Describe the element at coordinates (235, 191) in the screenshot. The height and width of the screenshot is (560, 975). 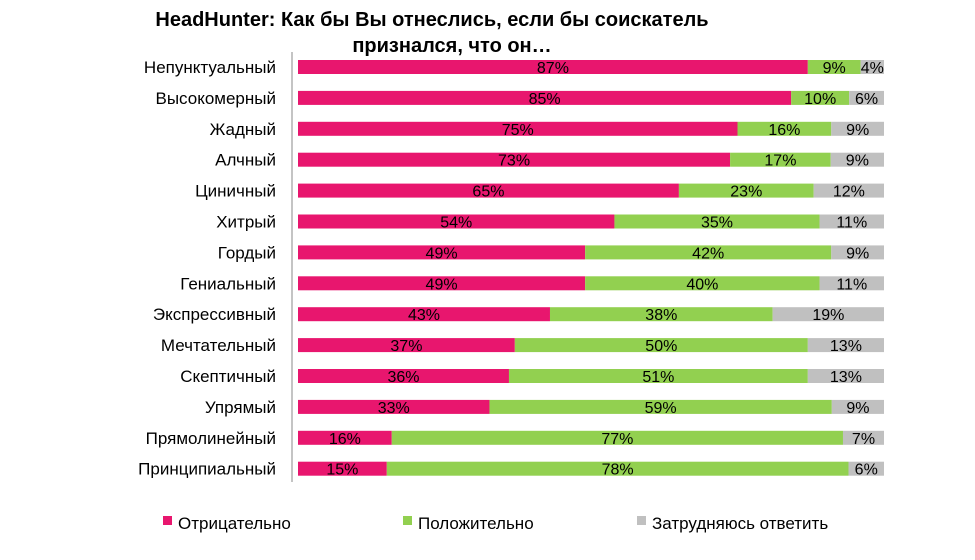
I see `category-label: Циничный` at that location.